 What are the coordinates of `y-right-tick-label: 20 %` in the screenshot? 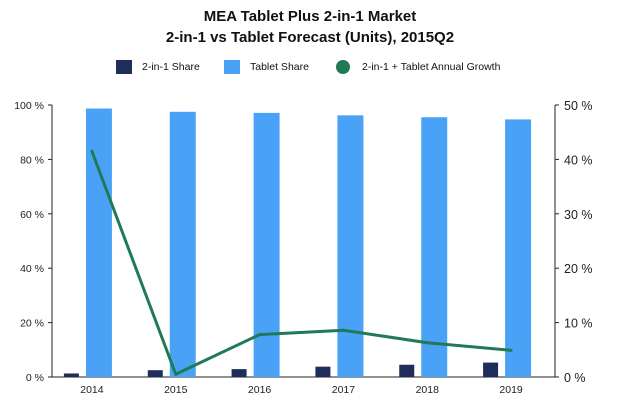 It's located at (578, 269).